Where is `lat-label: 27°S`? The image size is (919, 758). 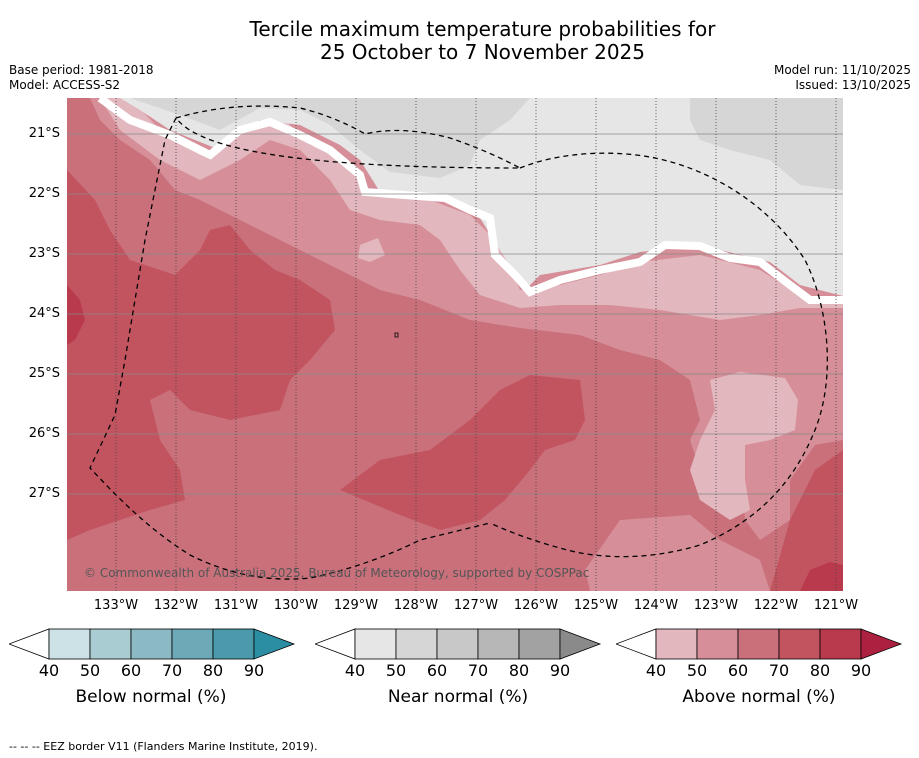
lat-label: 27°S is located at coordinates (44, 493).